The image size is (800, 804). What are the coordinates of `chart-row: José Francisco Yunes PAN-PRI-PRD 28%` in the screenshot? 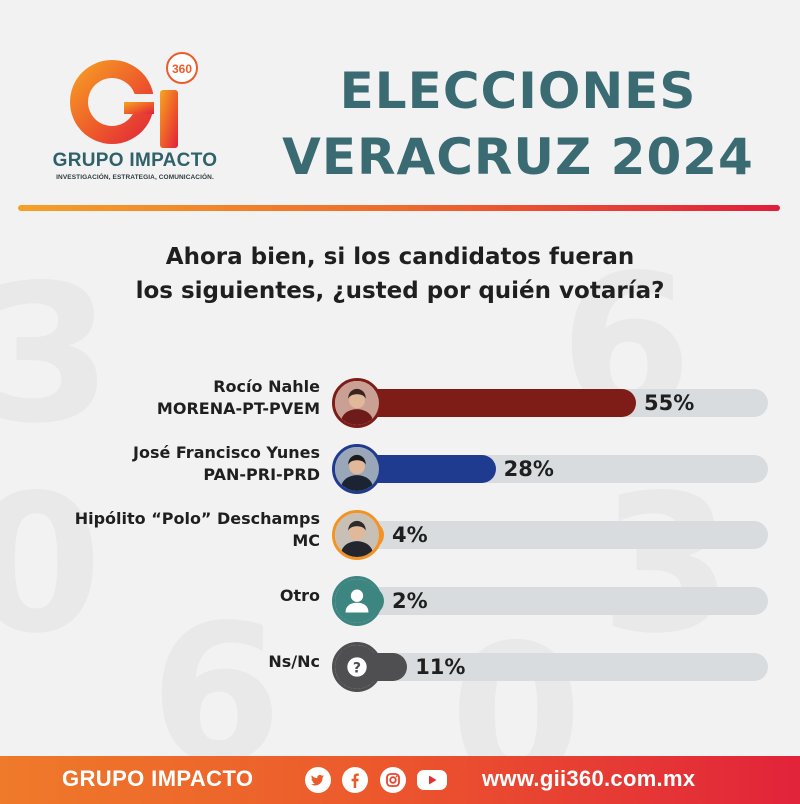 It's located at (400, 469).